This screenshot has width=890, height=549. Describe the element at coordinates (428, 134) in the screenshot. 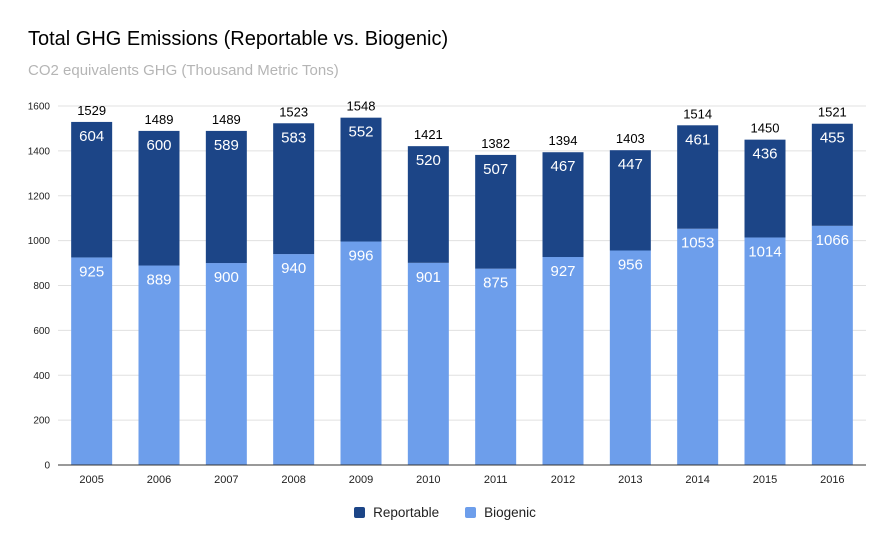

I see `data-label-total: 1421` at that location.